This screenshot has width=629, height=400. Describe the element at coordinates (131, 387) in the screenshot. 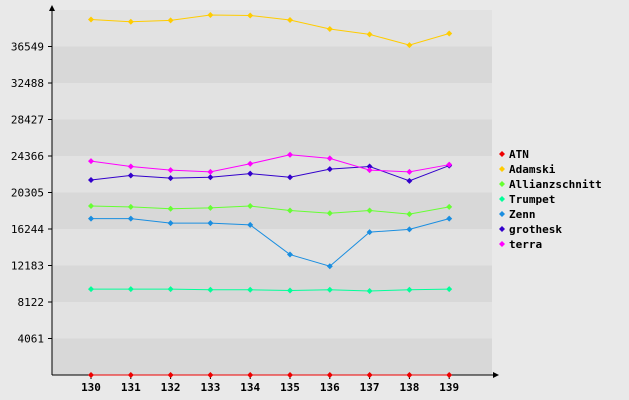

I see `x-tick-label: 131` at that location.